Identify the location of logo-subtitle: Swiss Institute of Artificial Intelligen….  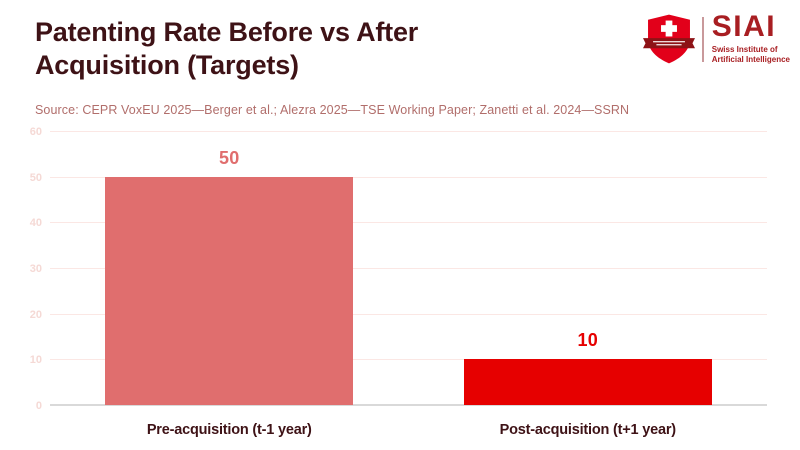
(751, 55).